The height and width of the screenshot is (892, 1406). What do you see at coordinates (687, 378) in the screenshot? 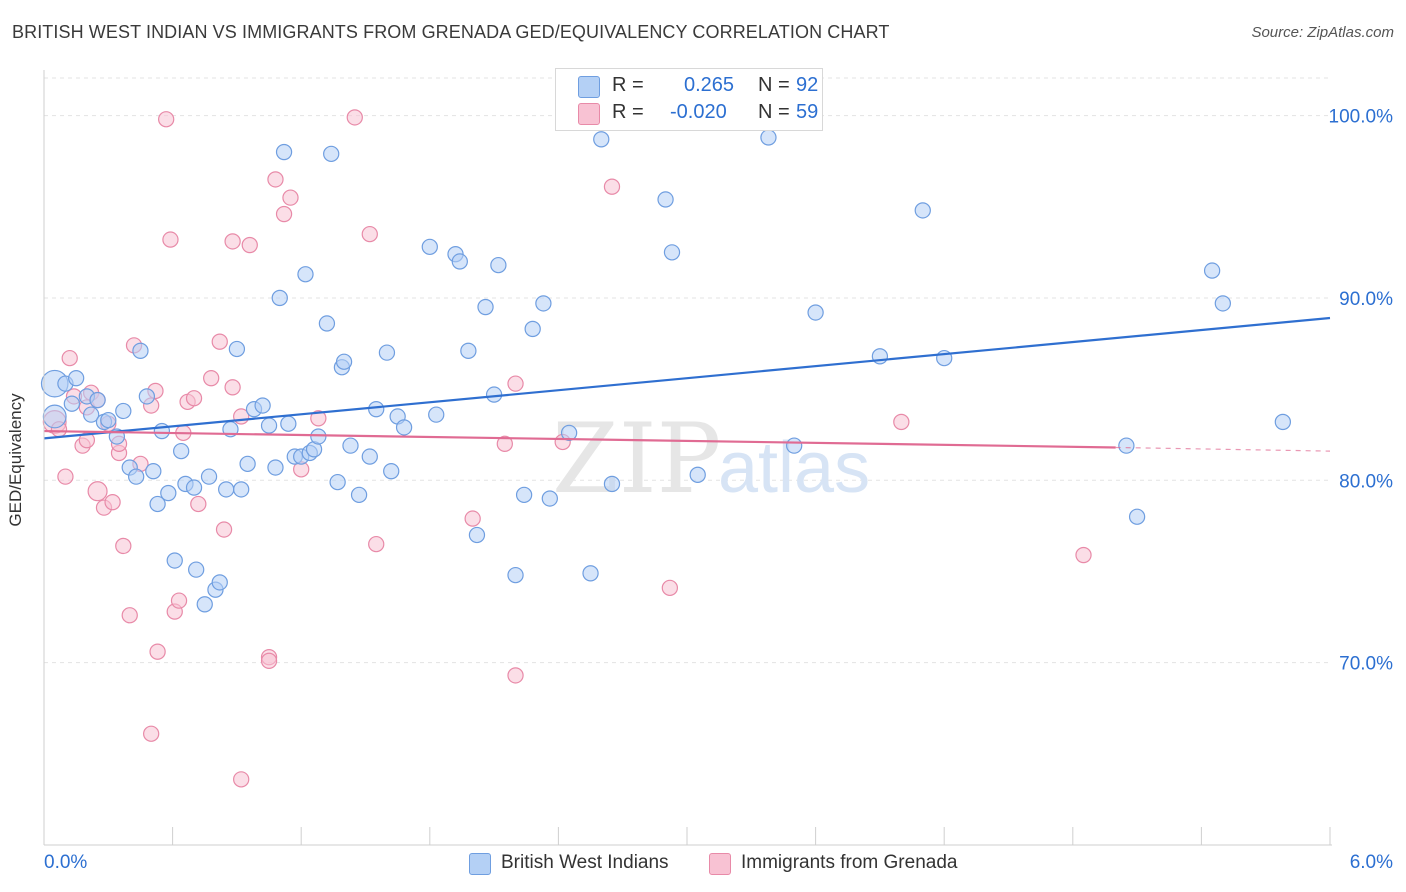
I see `bwi-trend-line` at bounding box center [687, 378].